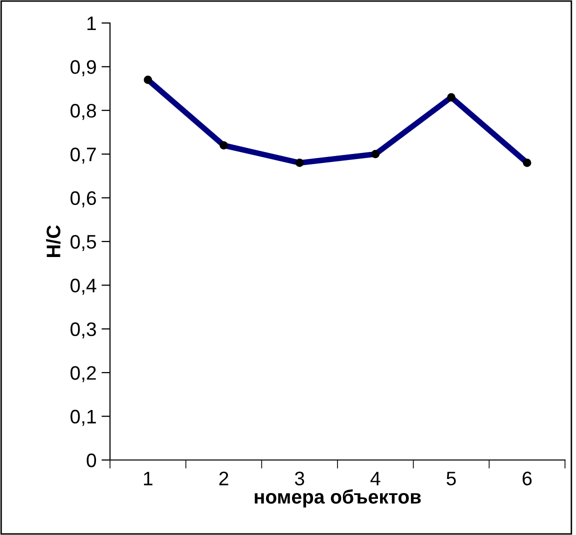 This screenshot has height=535, width=576. Describe the element at coordinates (83, 156) in the screenshot. I see `y-tick-label: 0,7` at that location.